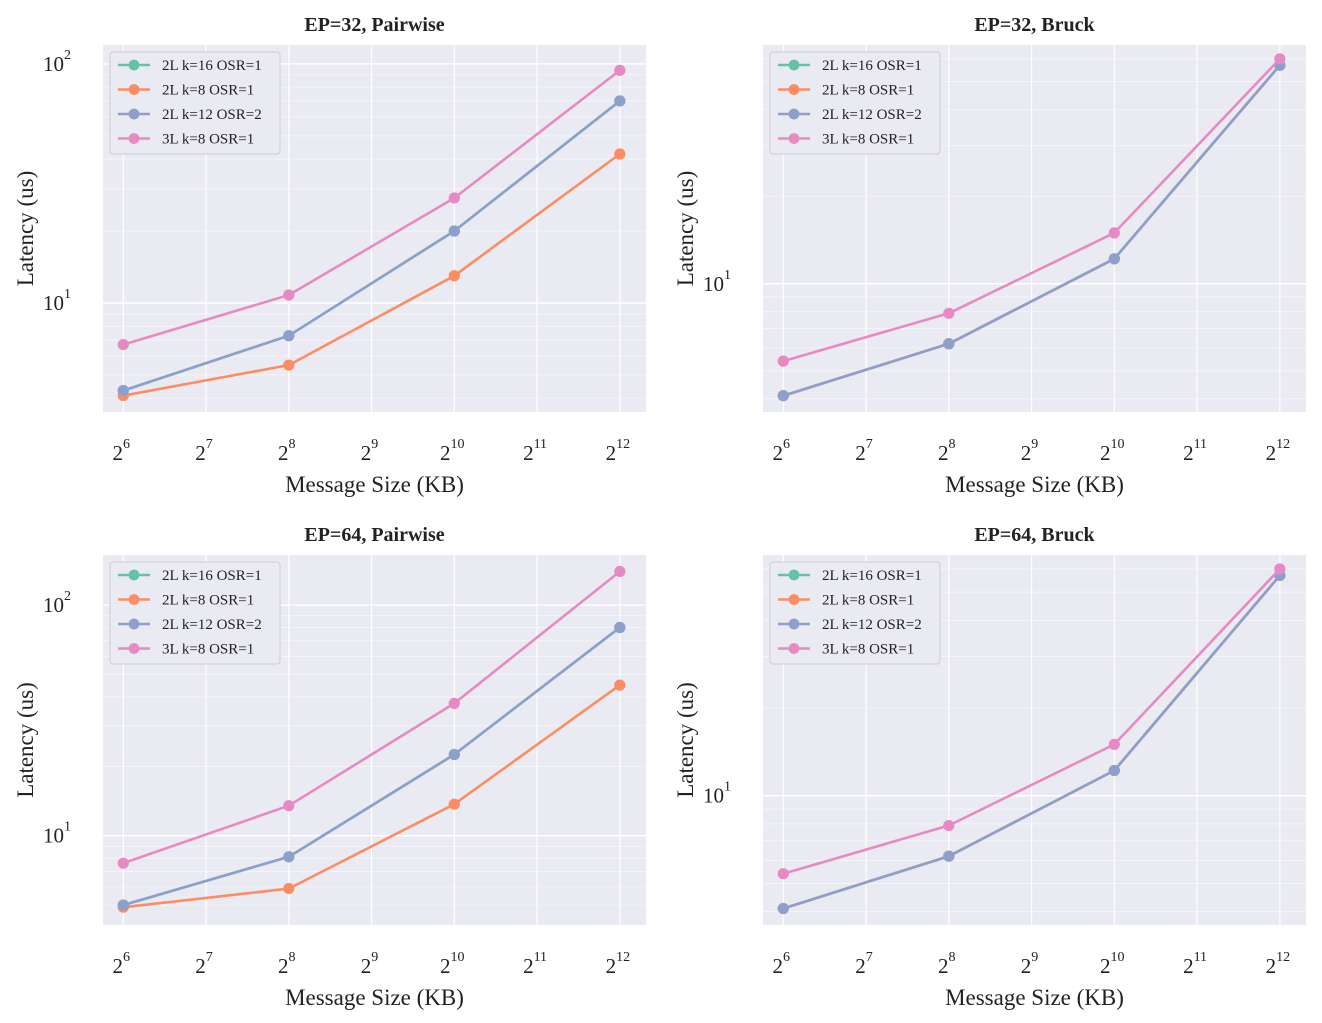 The image size is (1322, 1023). Describe the element at coordinates (374, 25) in the screenshot. I see `panel-title: EP=32, Pairwise` at that location.